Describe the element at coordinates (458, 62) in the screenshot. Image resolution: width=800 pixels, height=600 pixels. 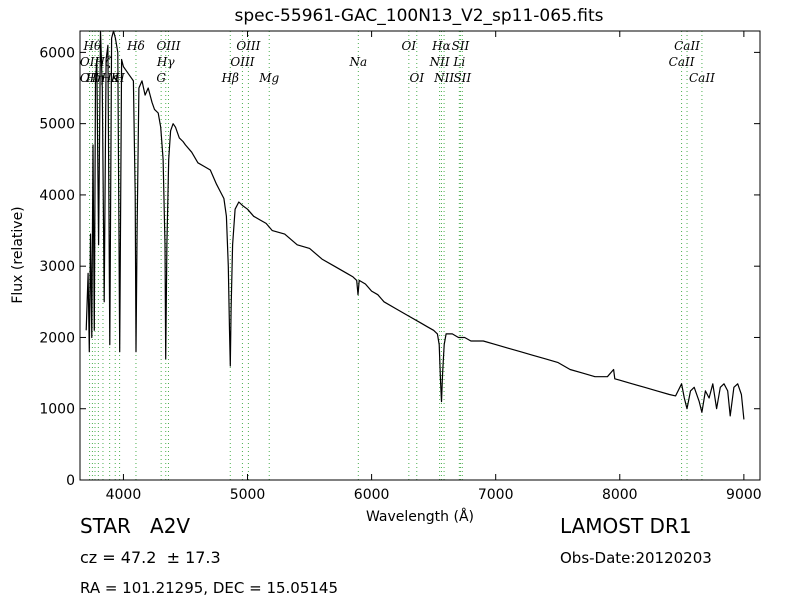
I see `spectral-line-label: Li` at that location.